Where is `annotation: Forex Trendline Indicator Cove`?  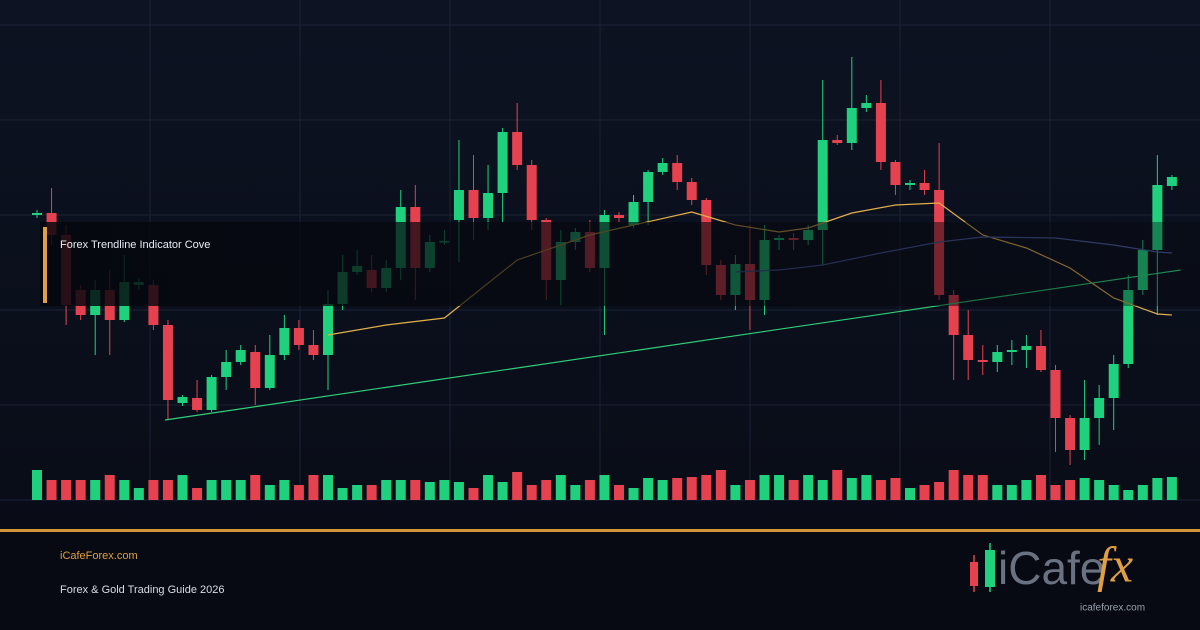 annotation: Forex Trendline Indicator Cove is located at coordinates (135, 245).